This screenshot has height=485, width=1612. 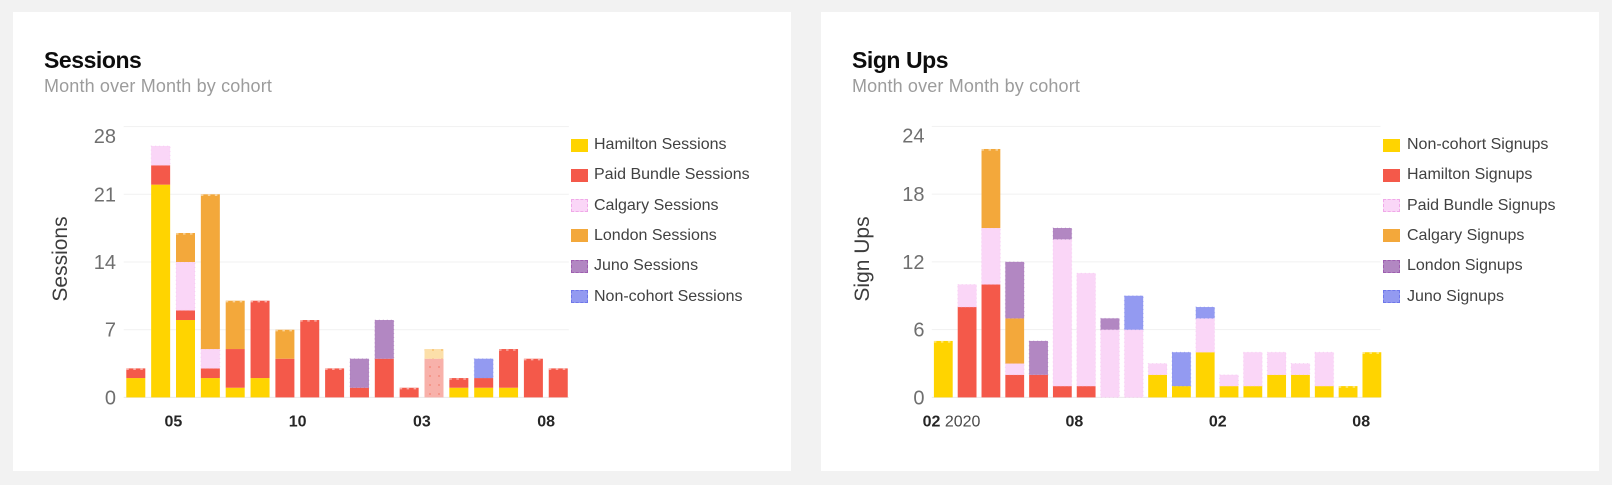 What do you see at coordinates (298, 421) in the screenshot?
I see `svg-text: 10` at bounding box center [298, 421].